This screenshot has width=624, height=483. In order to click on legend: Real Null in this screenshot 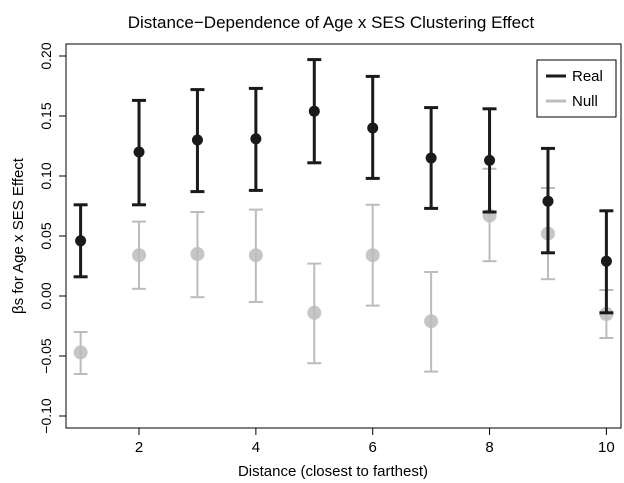, I will do `click(576, 88)`.